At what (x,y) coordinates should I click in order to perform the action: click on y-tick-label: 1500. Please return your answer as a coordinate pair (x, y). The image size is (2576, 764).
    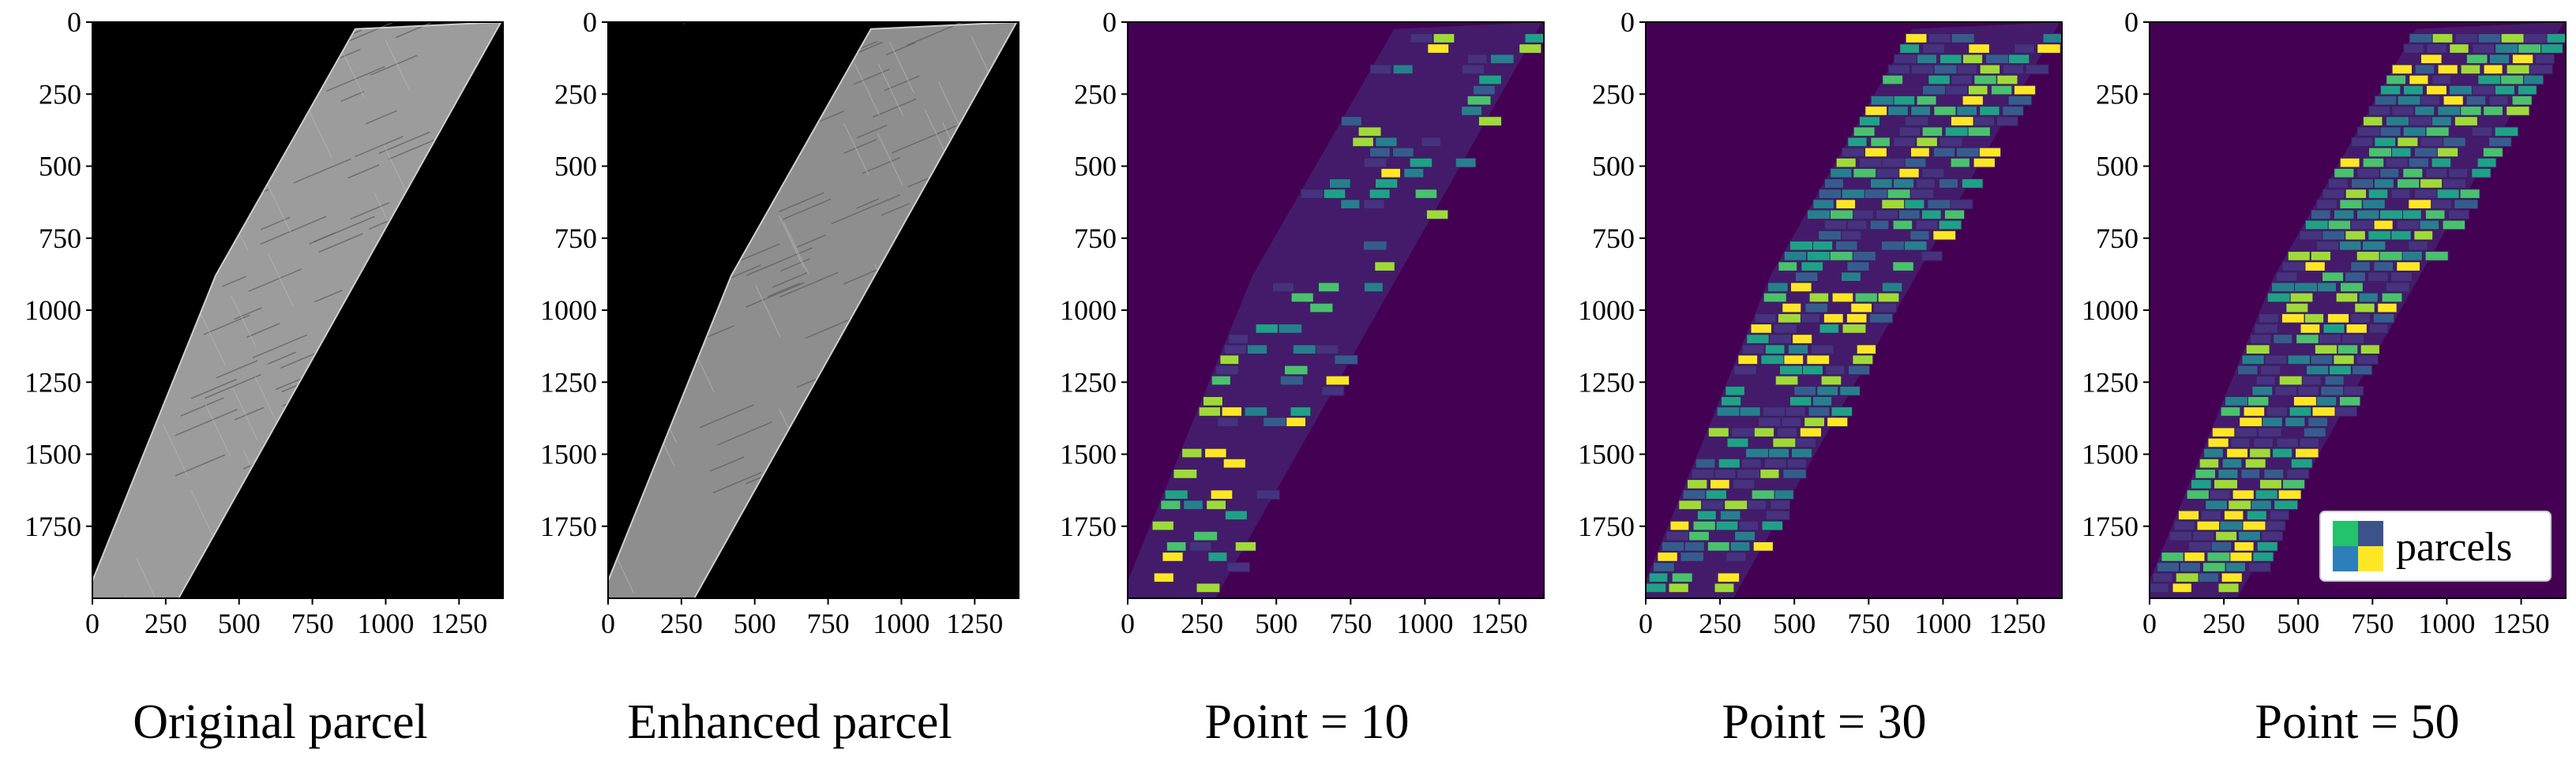
    Looking at the image, I should click on (568, 454).